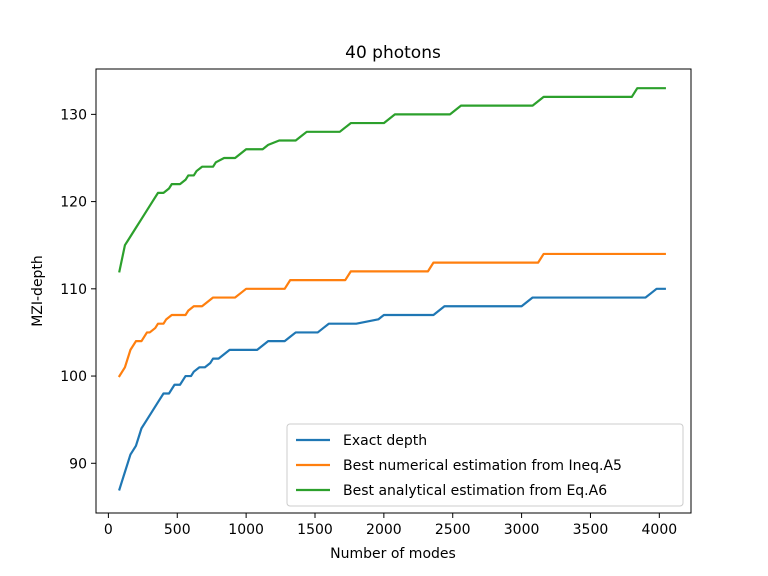 The width and height of the screenshot is (768, 576). Describe the element at coordinates (591, 530) in the screenshot. I see `x-tick-label: 3500` at that location.